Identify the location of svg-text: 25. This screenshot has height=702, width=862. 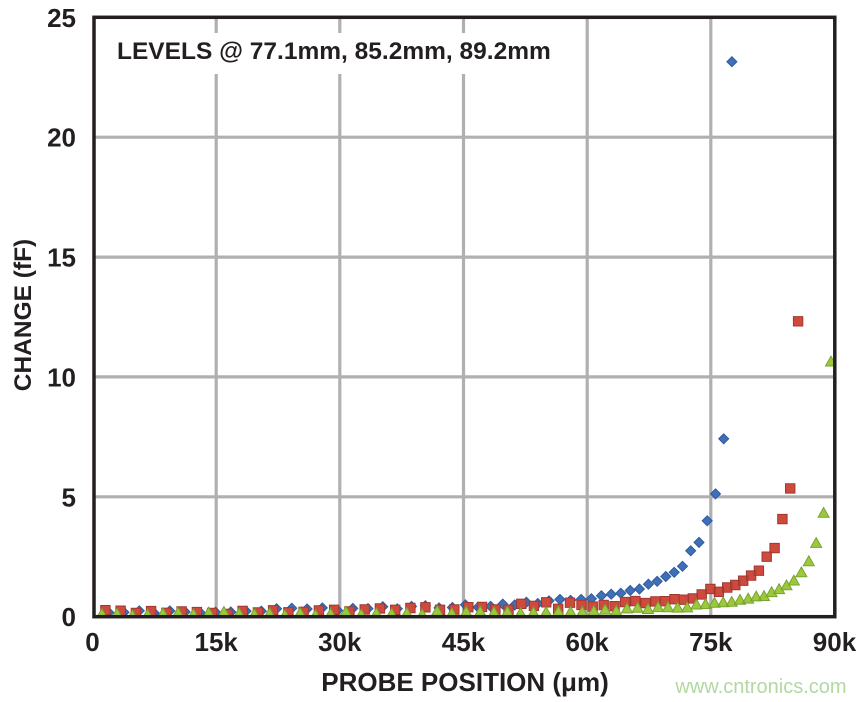
(61, 18).